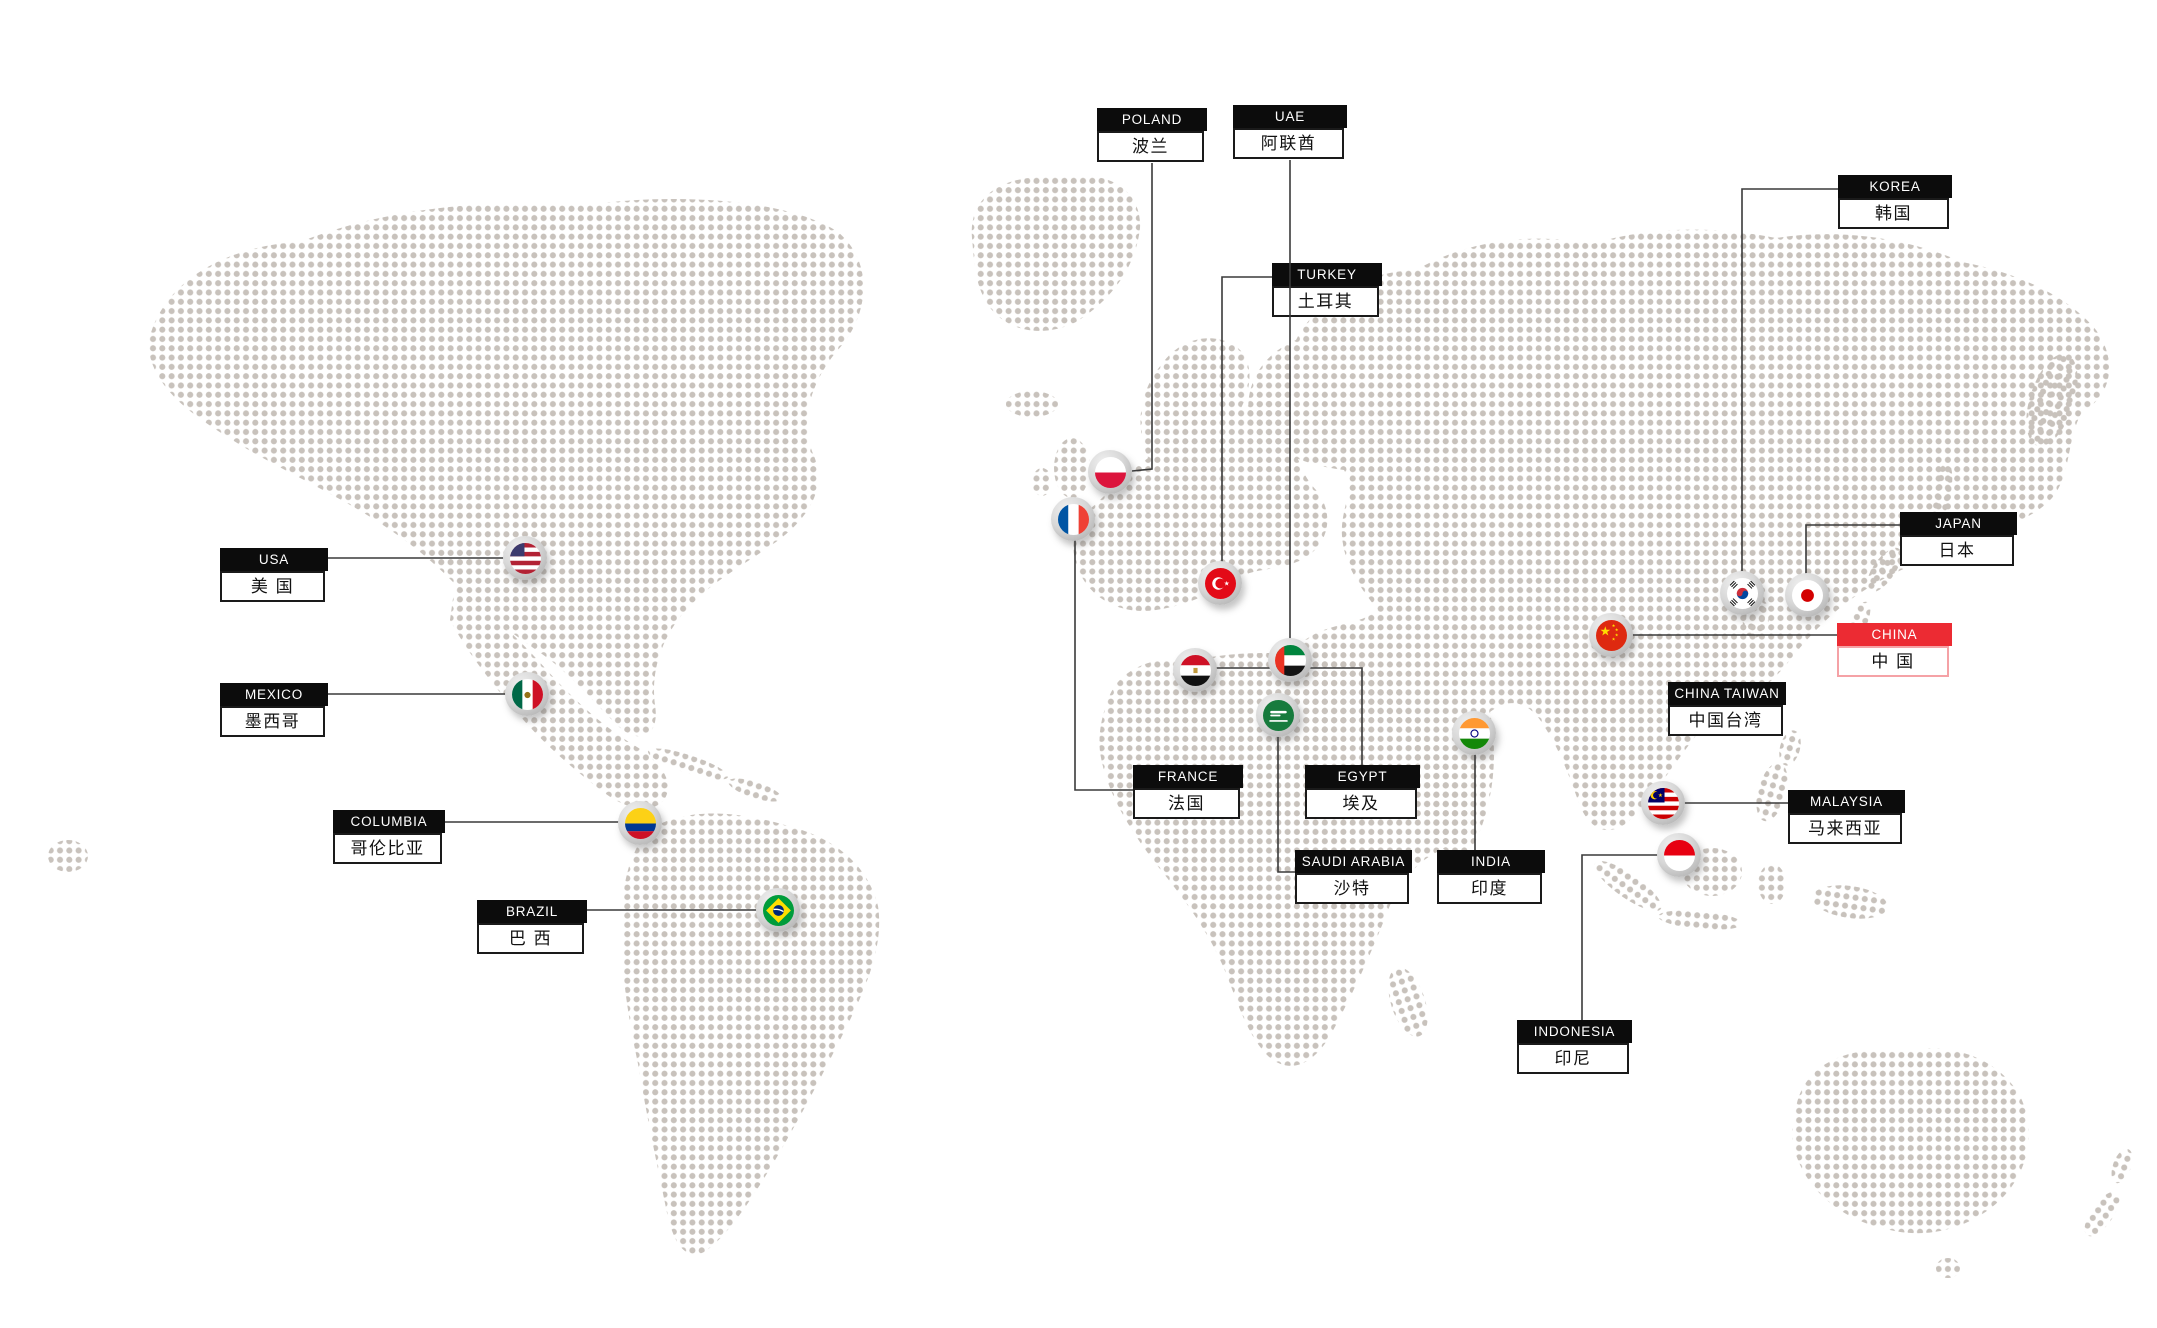 The width and height of the screenshot is (2157, 1328). What do you see at coordinates (1220, 583) in the screenshot?
I see `turkey-flag-marker` at bounding box center [1220, 583].